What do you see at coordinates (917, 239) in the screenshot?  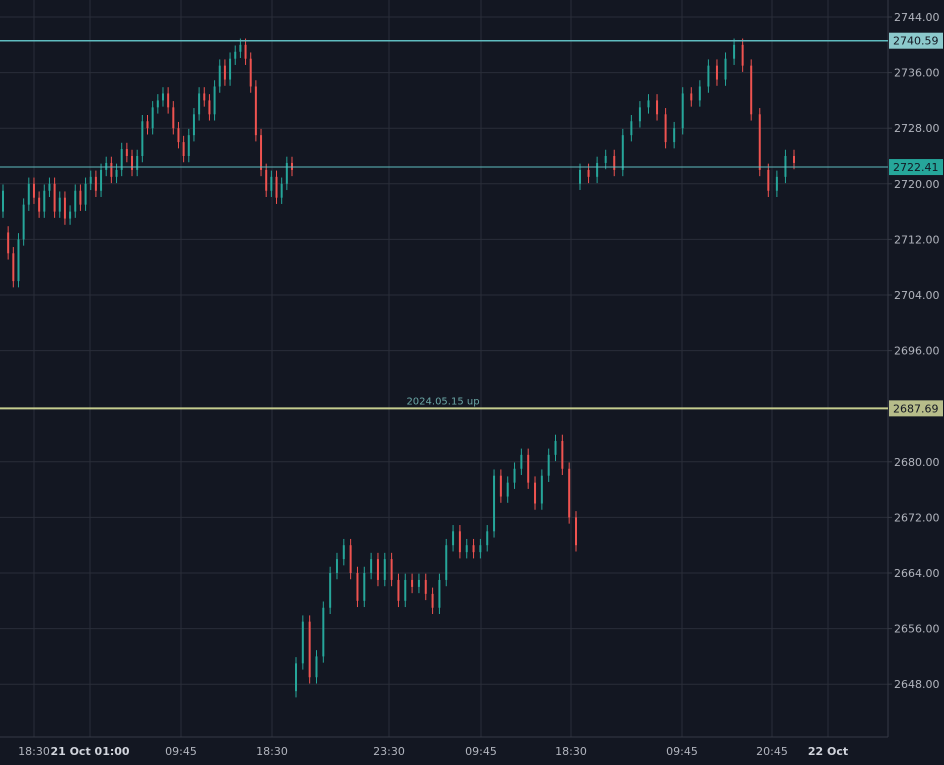 I see `y-tick-label: 2712.00` at bounding box center [917, 239].